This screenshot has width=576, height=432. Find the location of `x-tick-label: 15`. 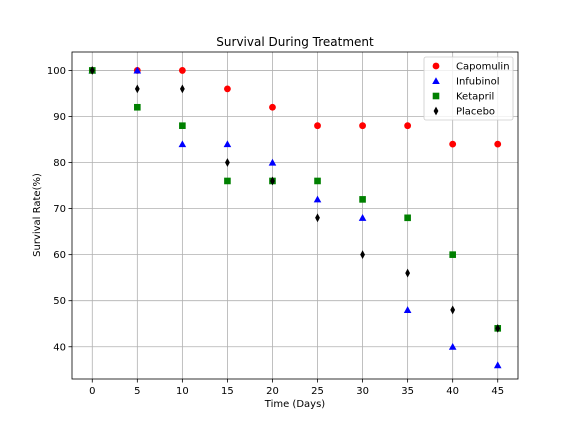

x-tick-label: 15 is located at coordinates (227, 391).